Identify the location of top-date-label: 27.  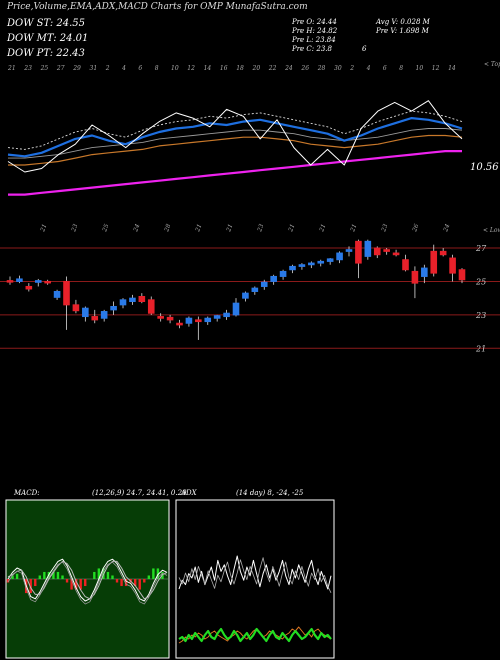
(60, 68).